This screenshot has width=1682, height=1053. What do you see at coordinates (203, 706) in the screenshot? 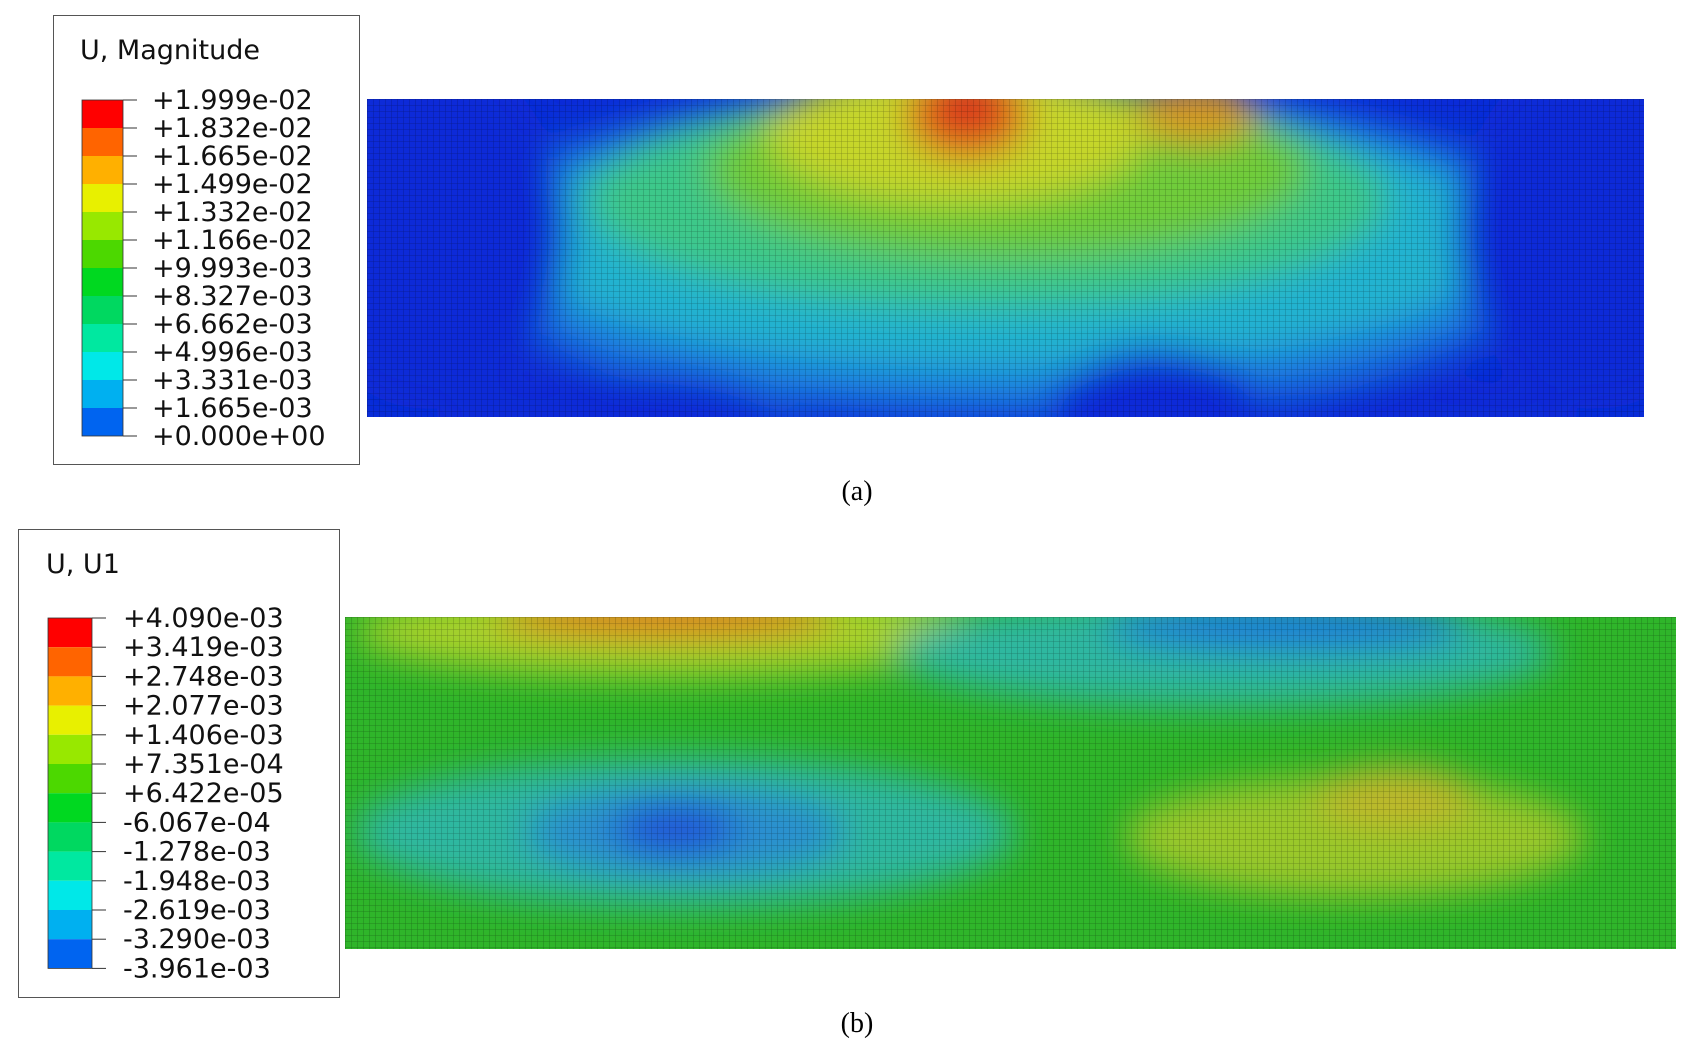
I see `legend-label: +2.077e-03` at bounding box center [203, 706].